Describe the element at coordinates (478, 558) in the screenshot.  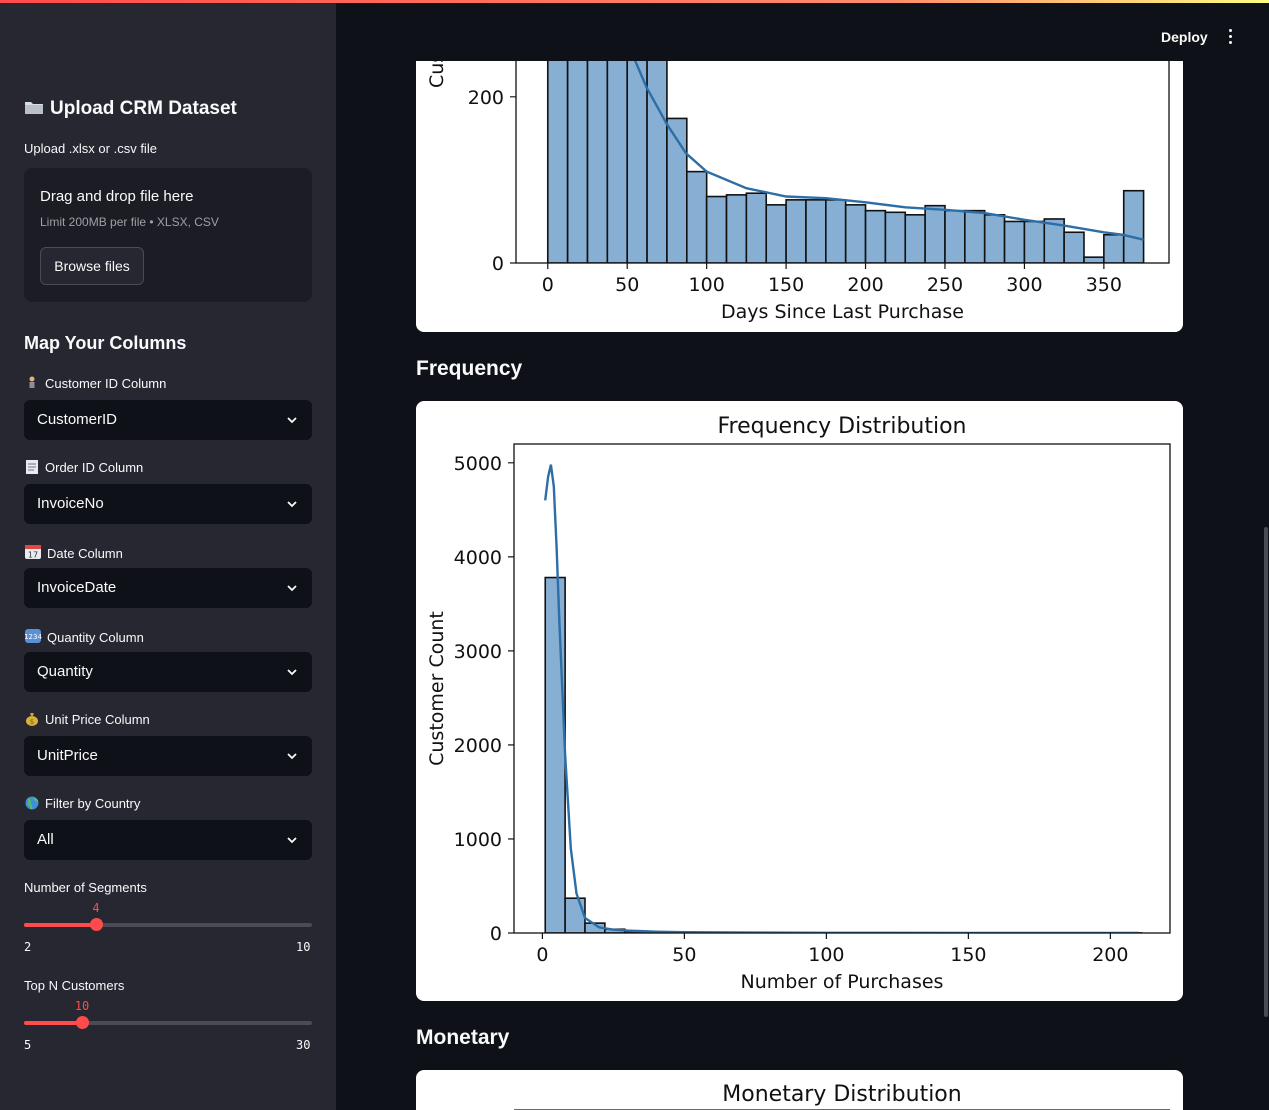
I see `y-tick-label: 4000` at that location.